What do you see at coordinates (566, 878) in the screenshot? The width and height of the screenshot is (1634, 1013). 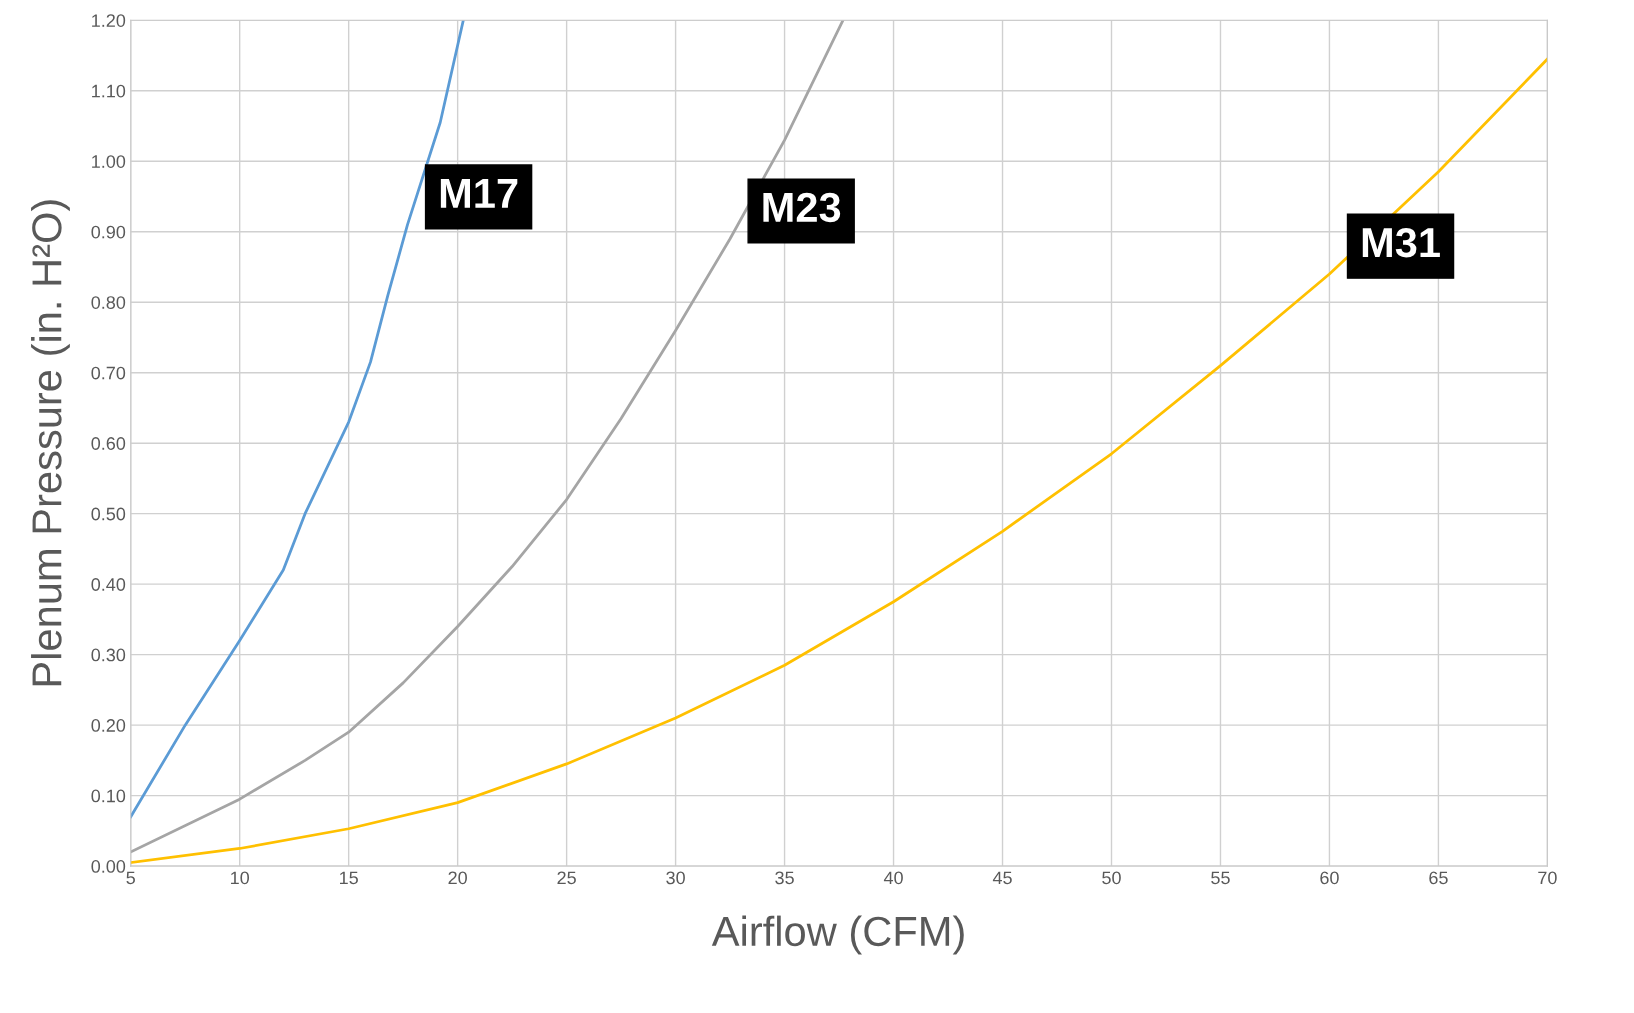 I see `x-tick-label: 25` at bounding box center [566, 878].